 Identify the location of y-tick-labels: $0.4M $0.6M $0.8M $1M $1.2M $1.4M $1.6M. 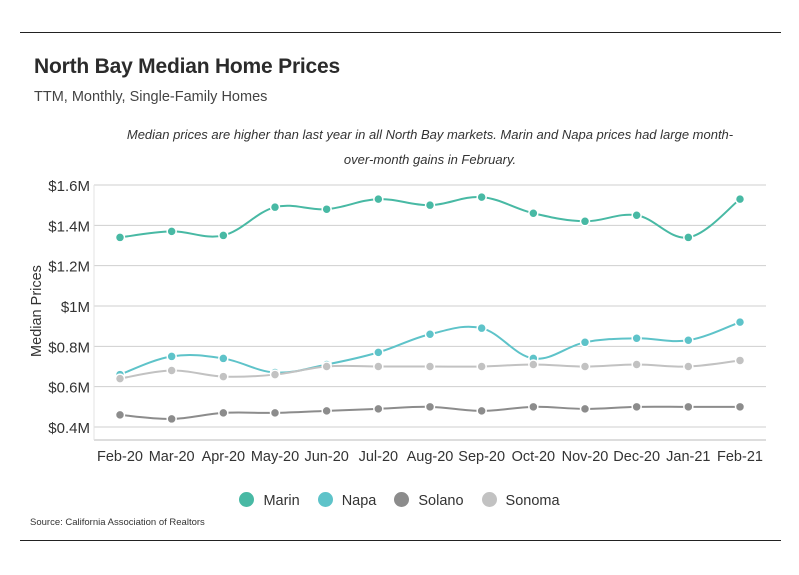
(69, 307).